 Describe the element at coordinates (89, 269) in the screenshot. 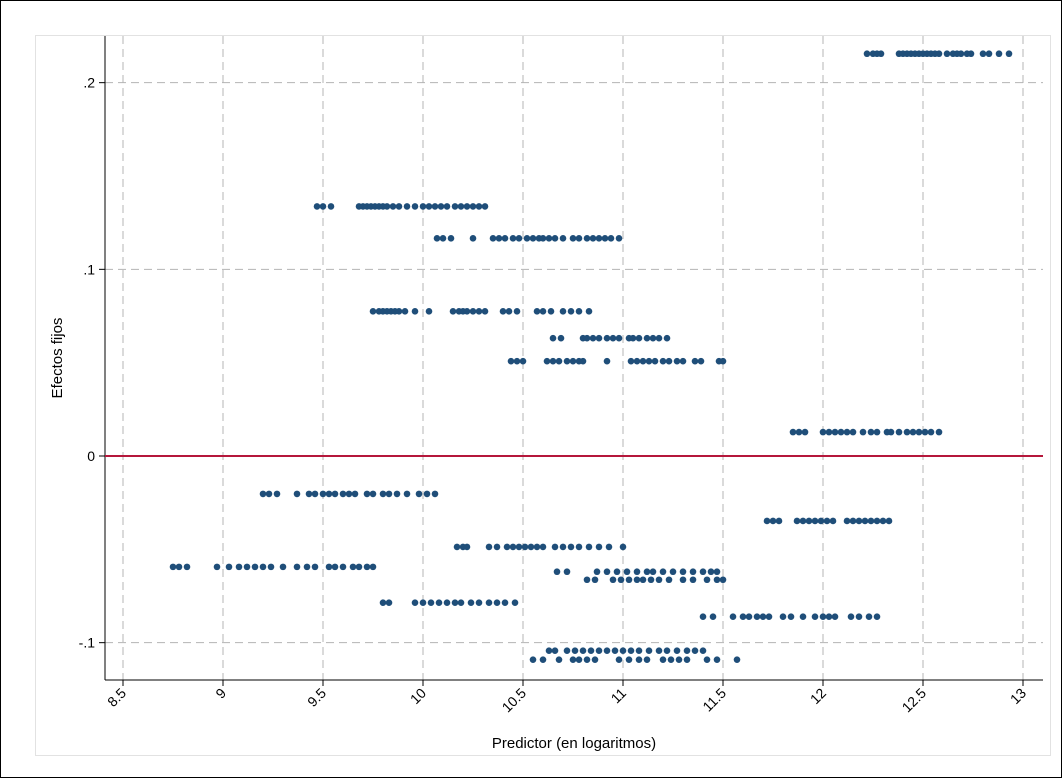

I see `y-tick-label: .1` at that location.